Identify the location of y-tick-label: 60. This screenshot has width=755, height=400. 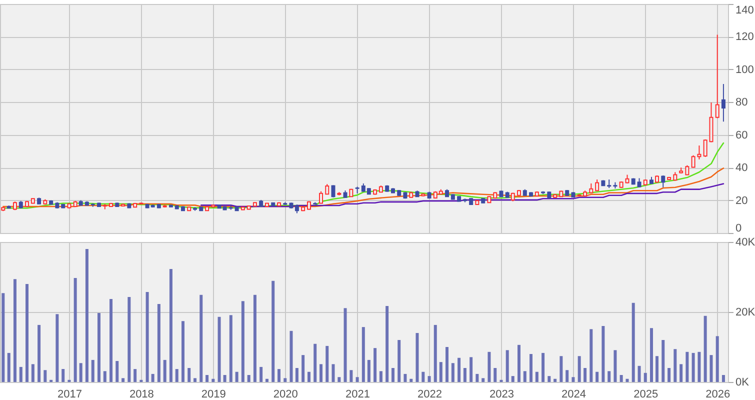
(742, 135).